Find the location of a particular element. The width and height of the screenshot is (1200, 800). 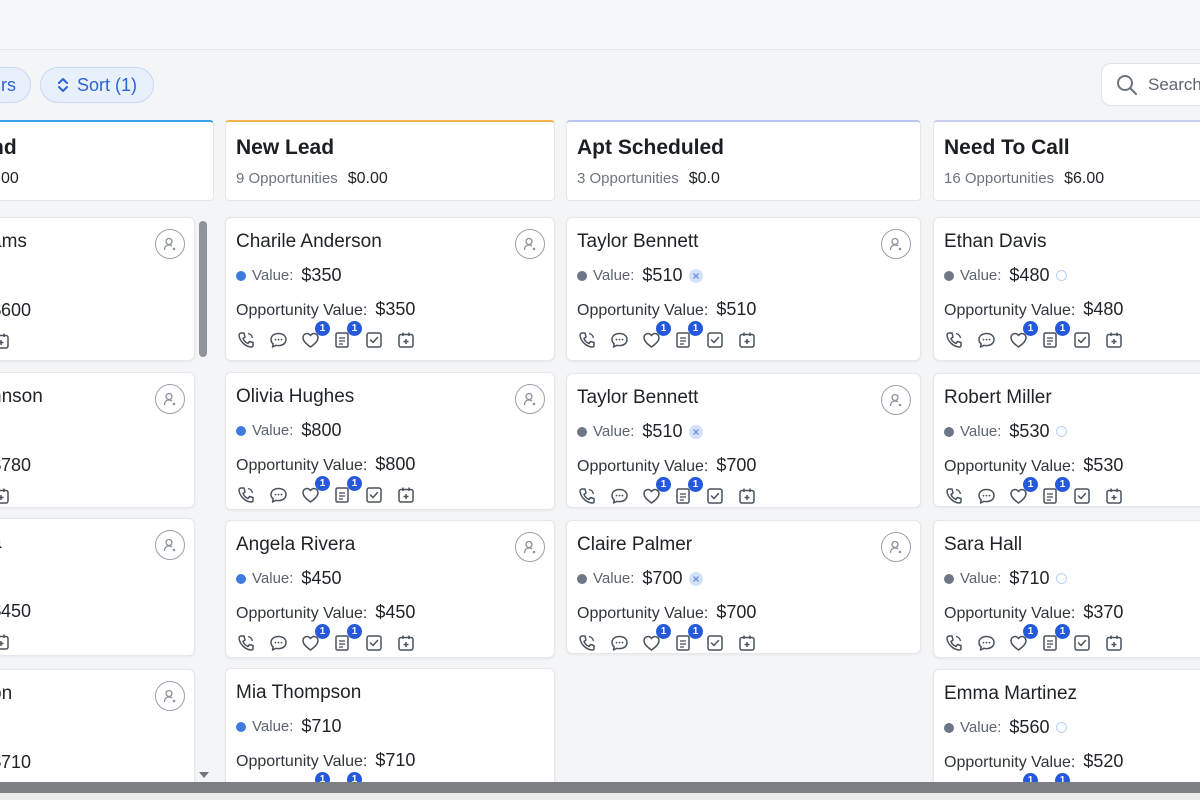

filters-button: rs is located at coordinates (15, 85).